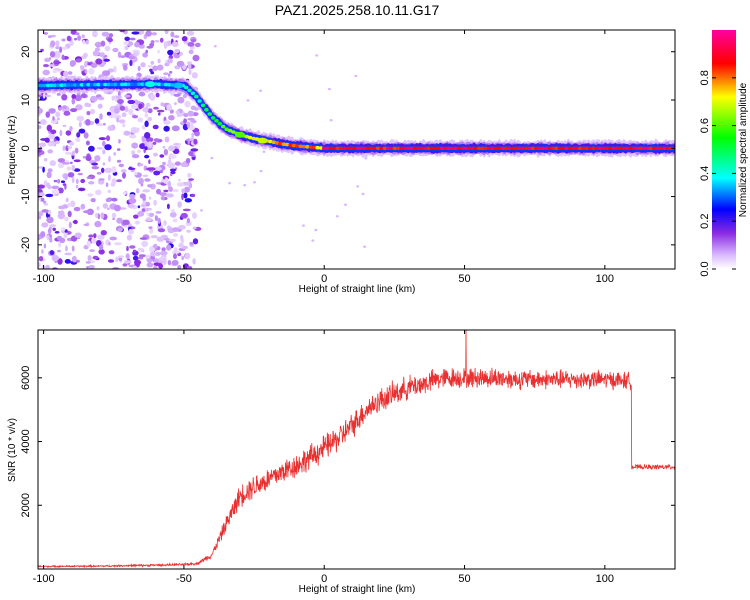 This screenshot has width=750, height=600. I want to click on x-tick-label: -50, so click(184, 579).